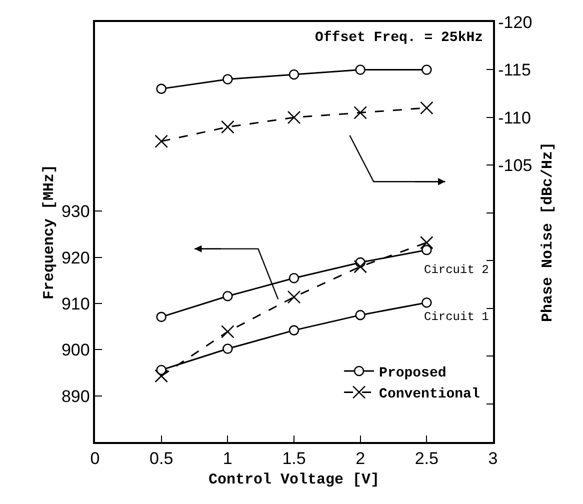 Image resolution: width=583 pixels, height=504 pixels. What do you see at coordinates (75, 396) in the screenshot?
I see `y-tick-label: 890` at bounding box center [75, 396].